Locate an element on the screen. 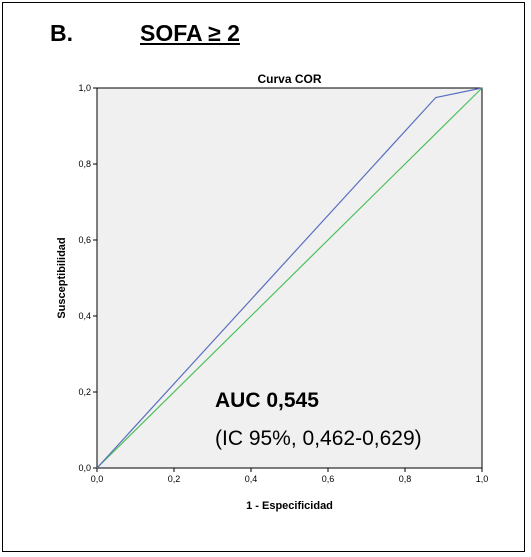 This screenshot has width=531, height=557. y-tick-label: 0,0 is located at coordinates (84, 468).